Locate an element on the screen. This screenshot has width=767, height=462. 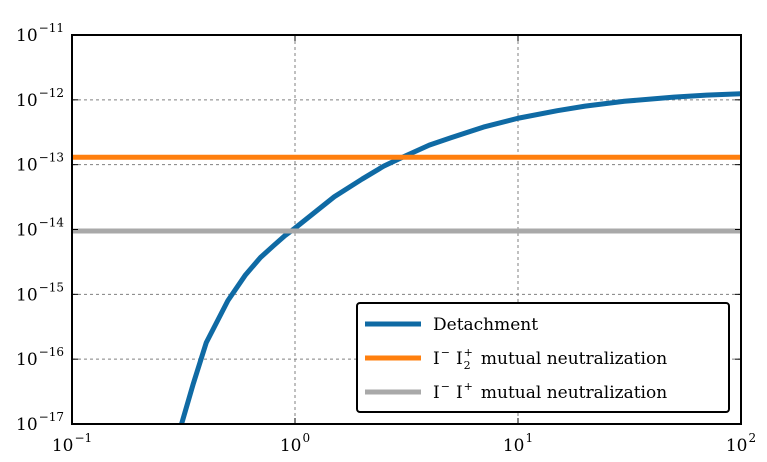
legend-ion-b-subscript: 2 is located at coordinates (467, 365).